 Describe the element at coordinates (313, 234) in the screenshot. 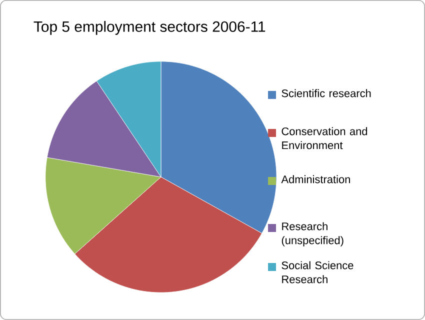

I see `legend-label: Research (unspecified)` at that location.